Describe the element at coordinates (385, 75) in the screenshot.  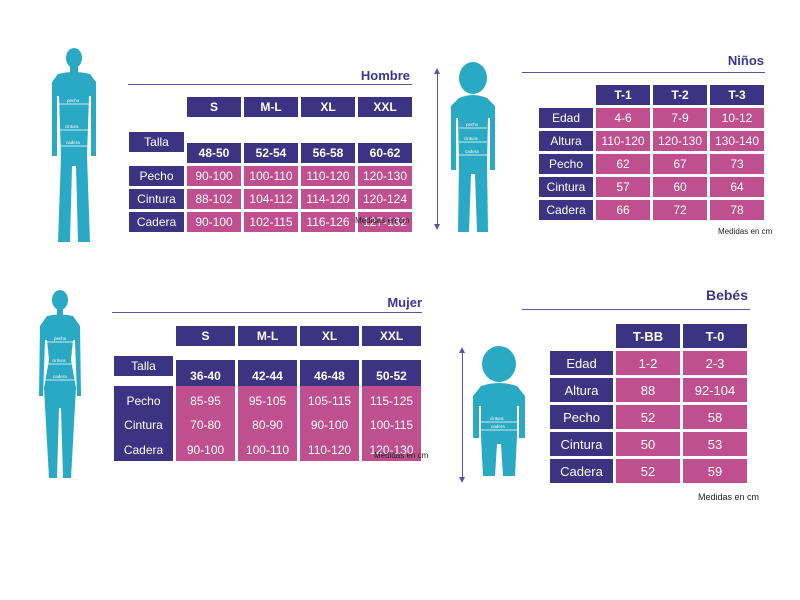
I see `hombre-title: Hombre` at that location.